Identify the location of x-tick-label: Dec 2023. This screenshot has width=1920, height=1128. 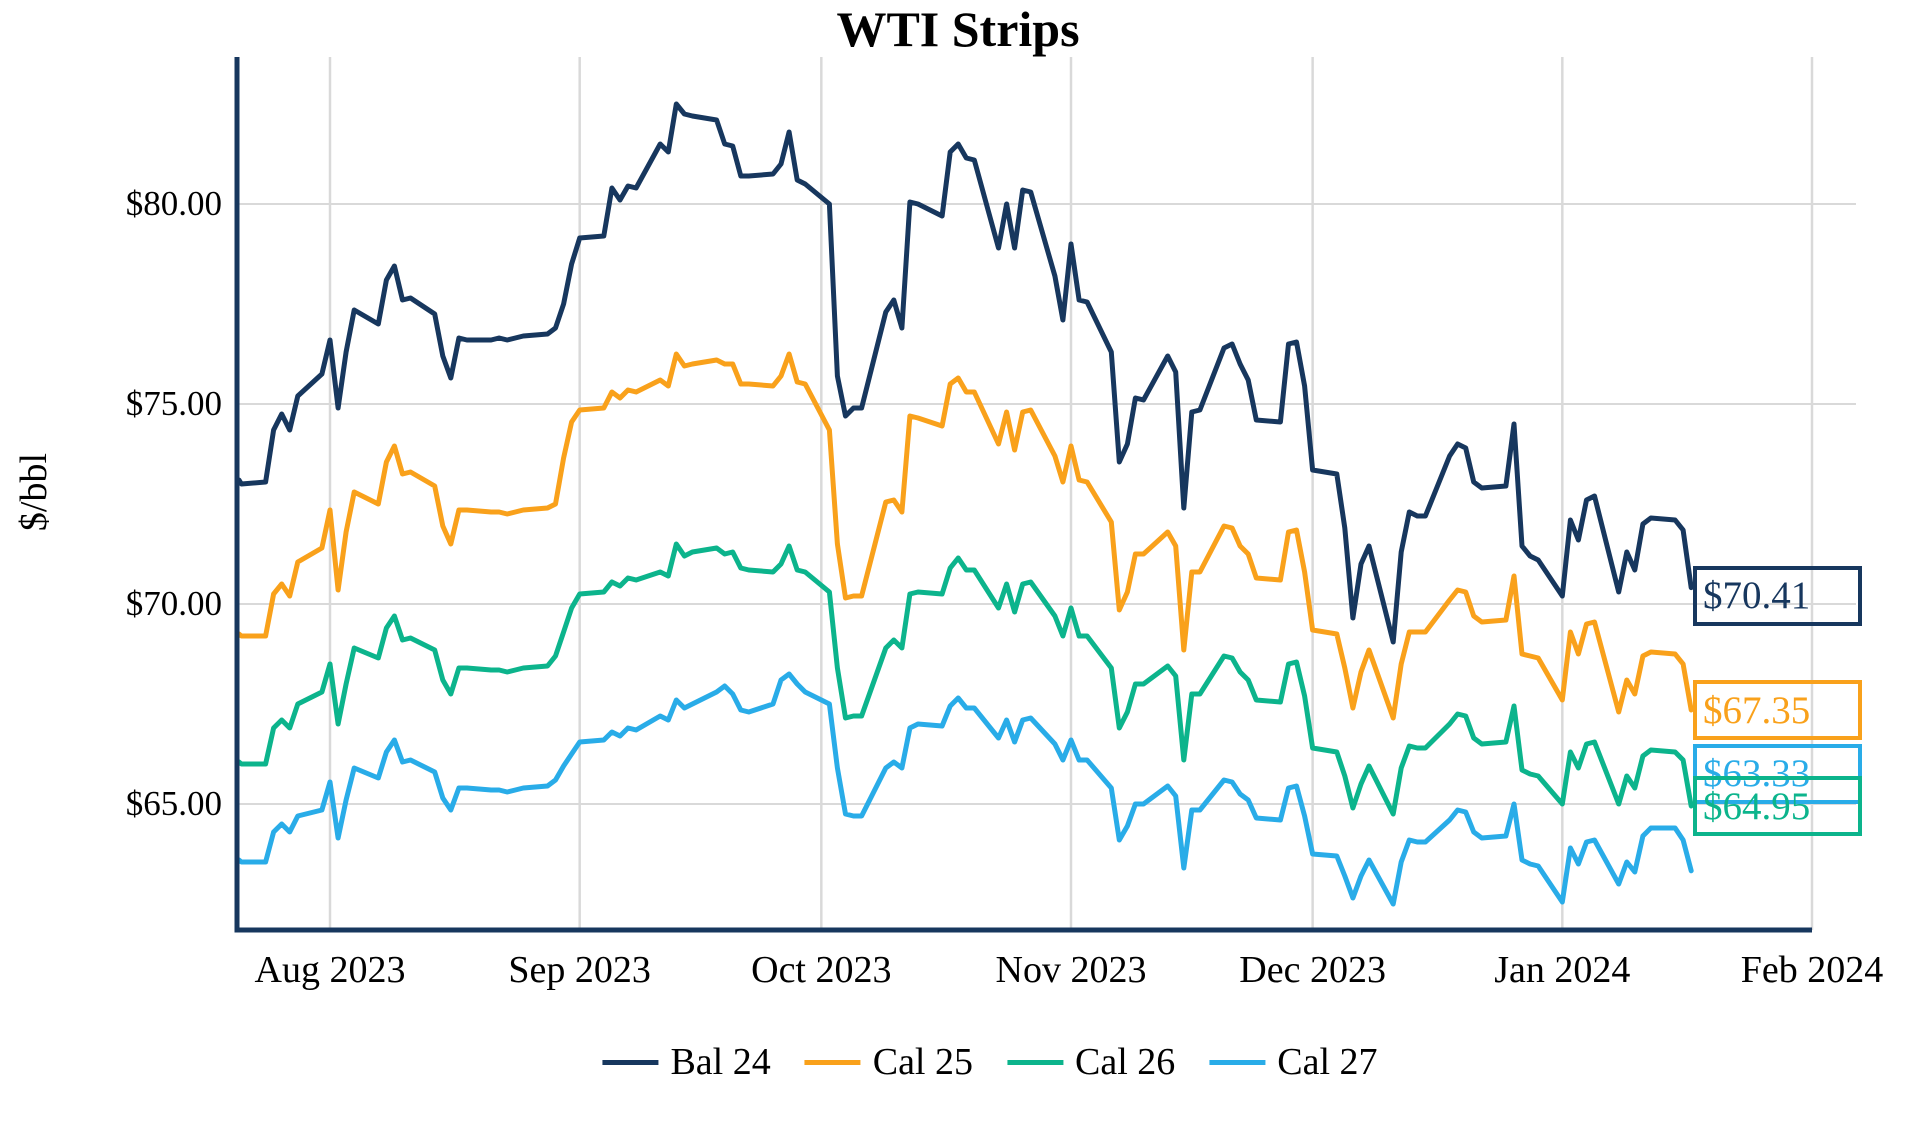
(1312, 970).